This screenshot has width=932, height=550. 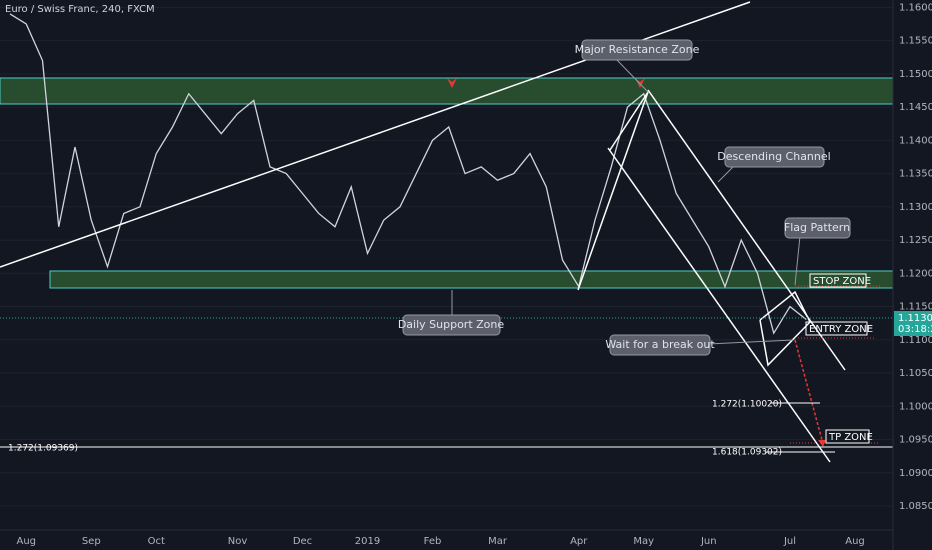 I want to click on x-tick-label: Sep, so click(x=91, y=541).